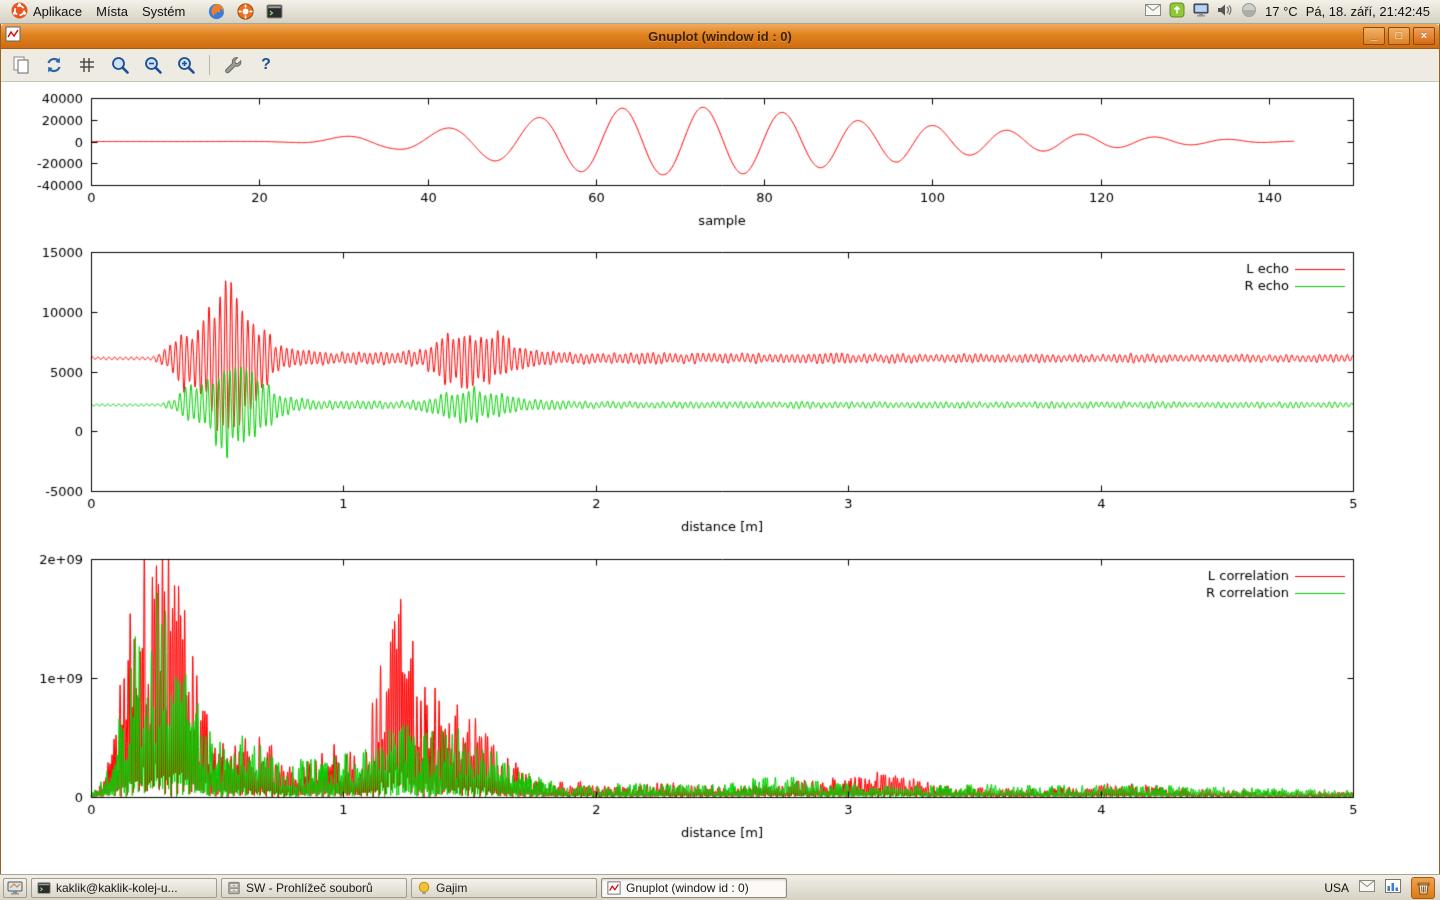  Describe the element at coordinates (1177, 11) in the screenshot. I see `update-icon` at that location.